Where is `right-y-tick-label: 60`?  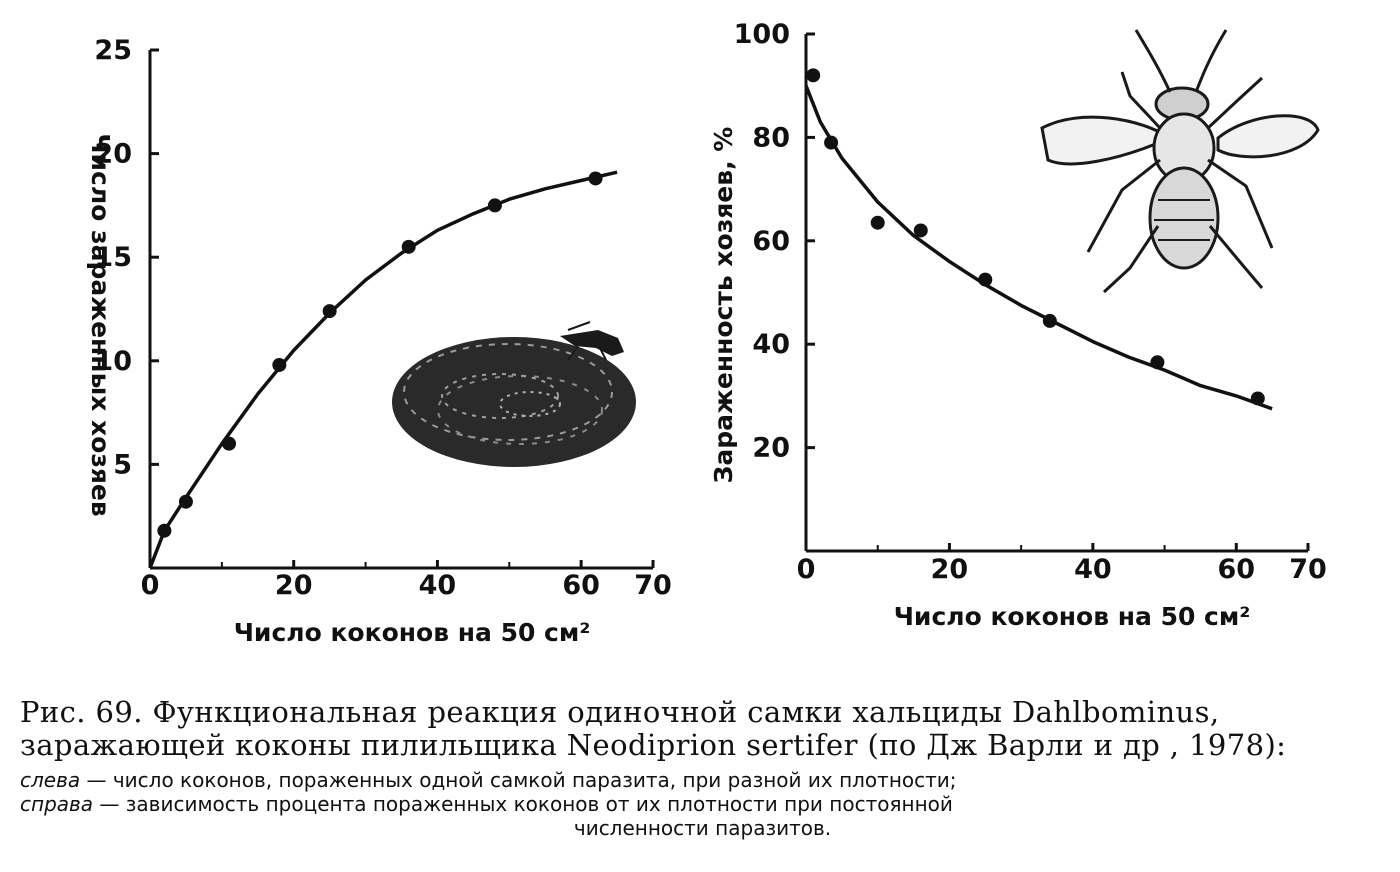
right-y-tick-label: 60 is located at coordinates (771, 241).